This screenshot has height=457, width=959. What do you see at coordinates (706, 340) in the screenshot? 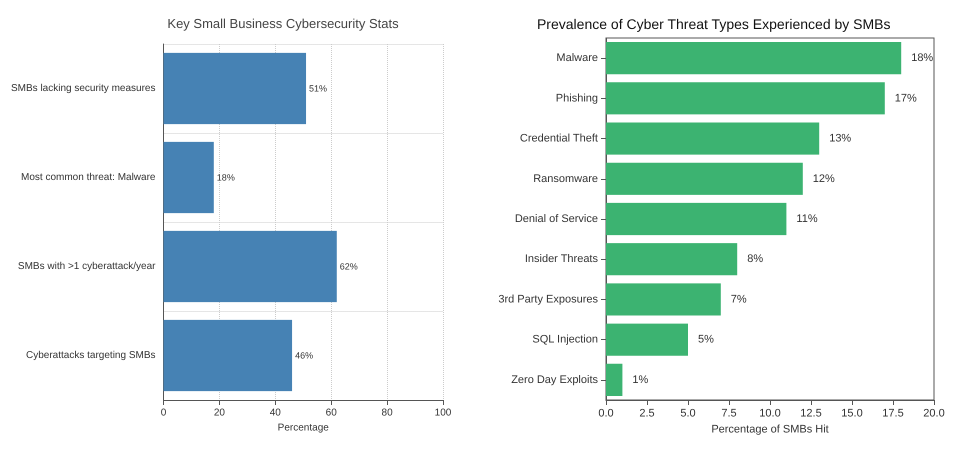
I see `data-label: 5%` at bounding box center [706, 340].